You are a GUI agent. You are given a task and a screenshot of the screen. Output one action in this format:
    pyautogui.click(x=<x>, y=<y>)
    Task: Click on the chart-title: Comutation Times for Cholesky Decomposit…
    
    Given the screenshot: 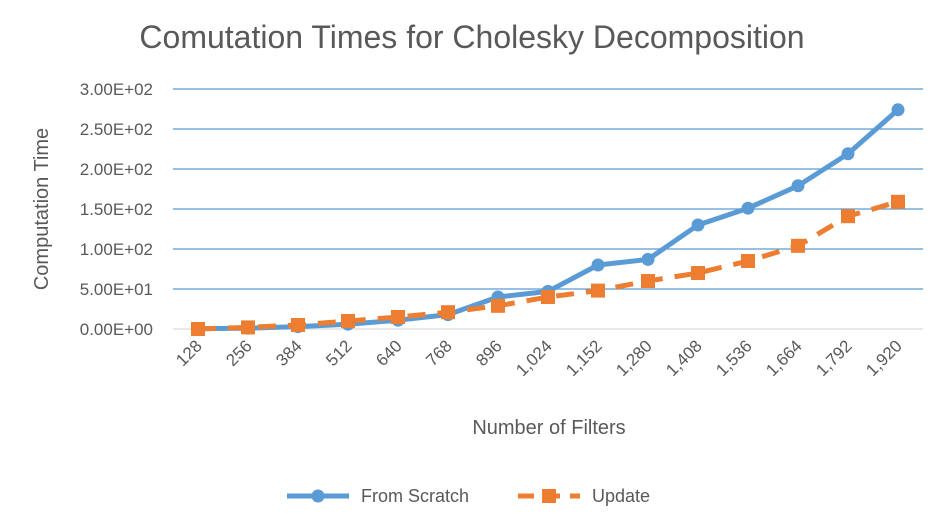 What is the action you would take?
    pyautogui.click(x=471, y=37)
    